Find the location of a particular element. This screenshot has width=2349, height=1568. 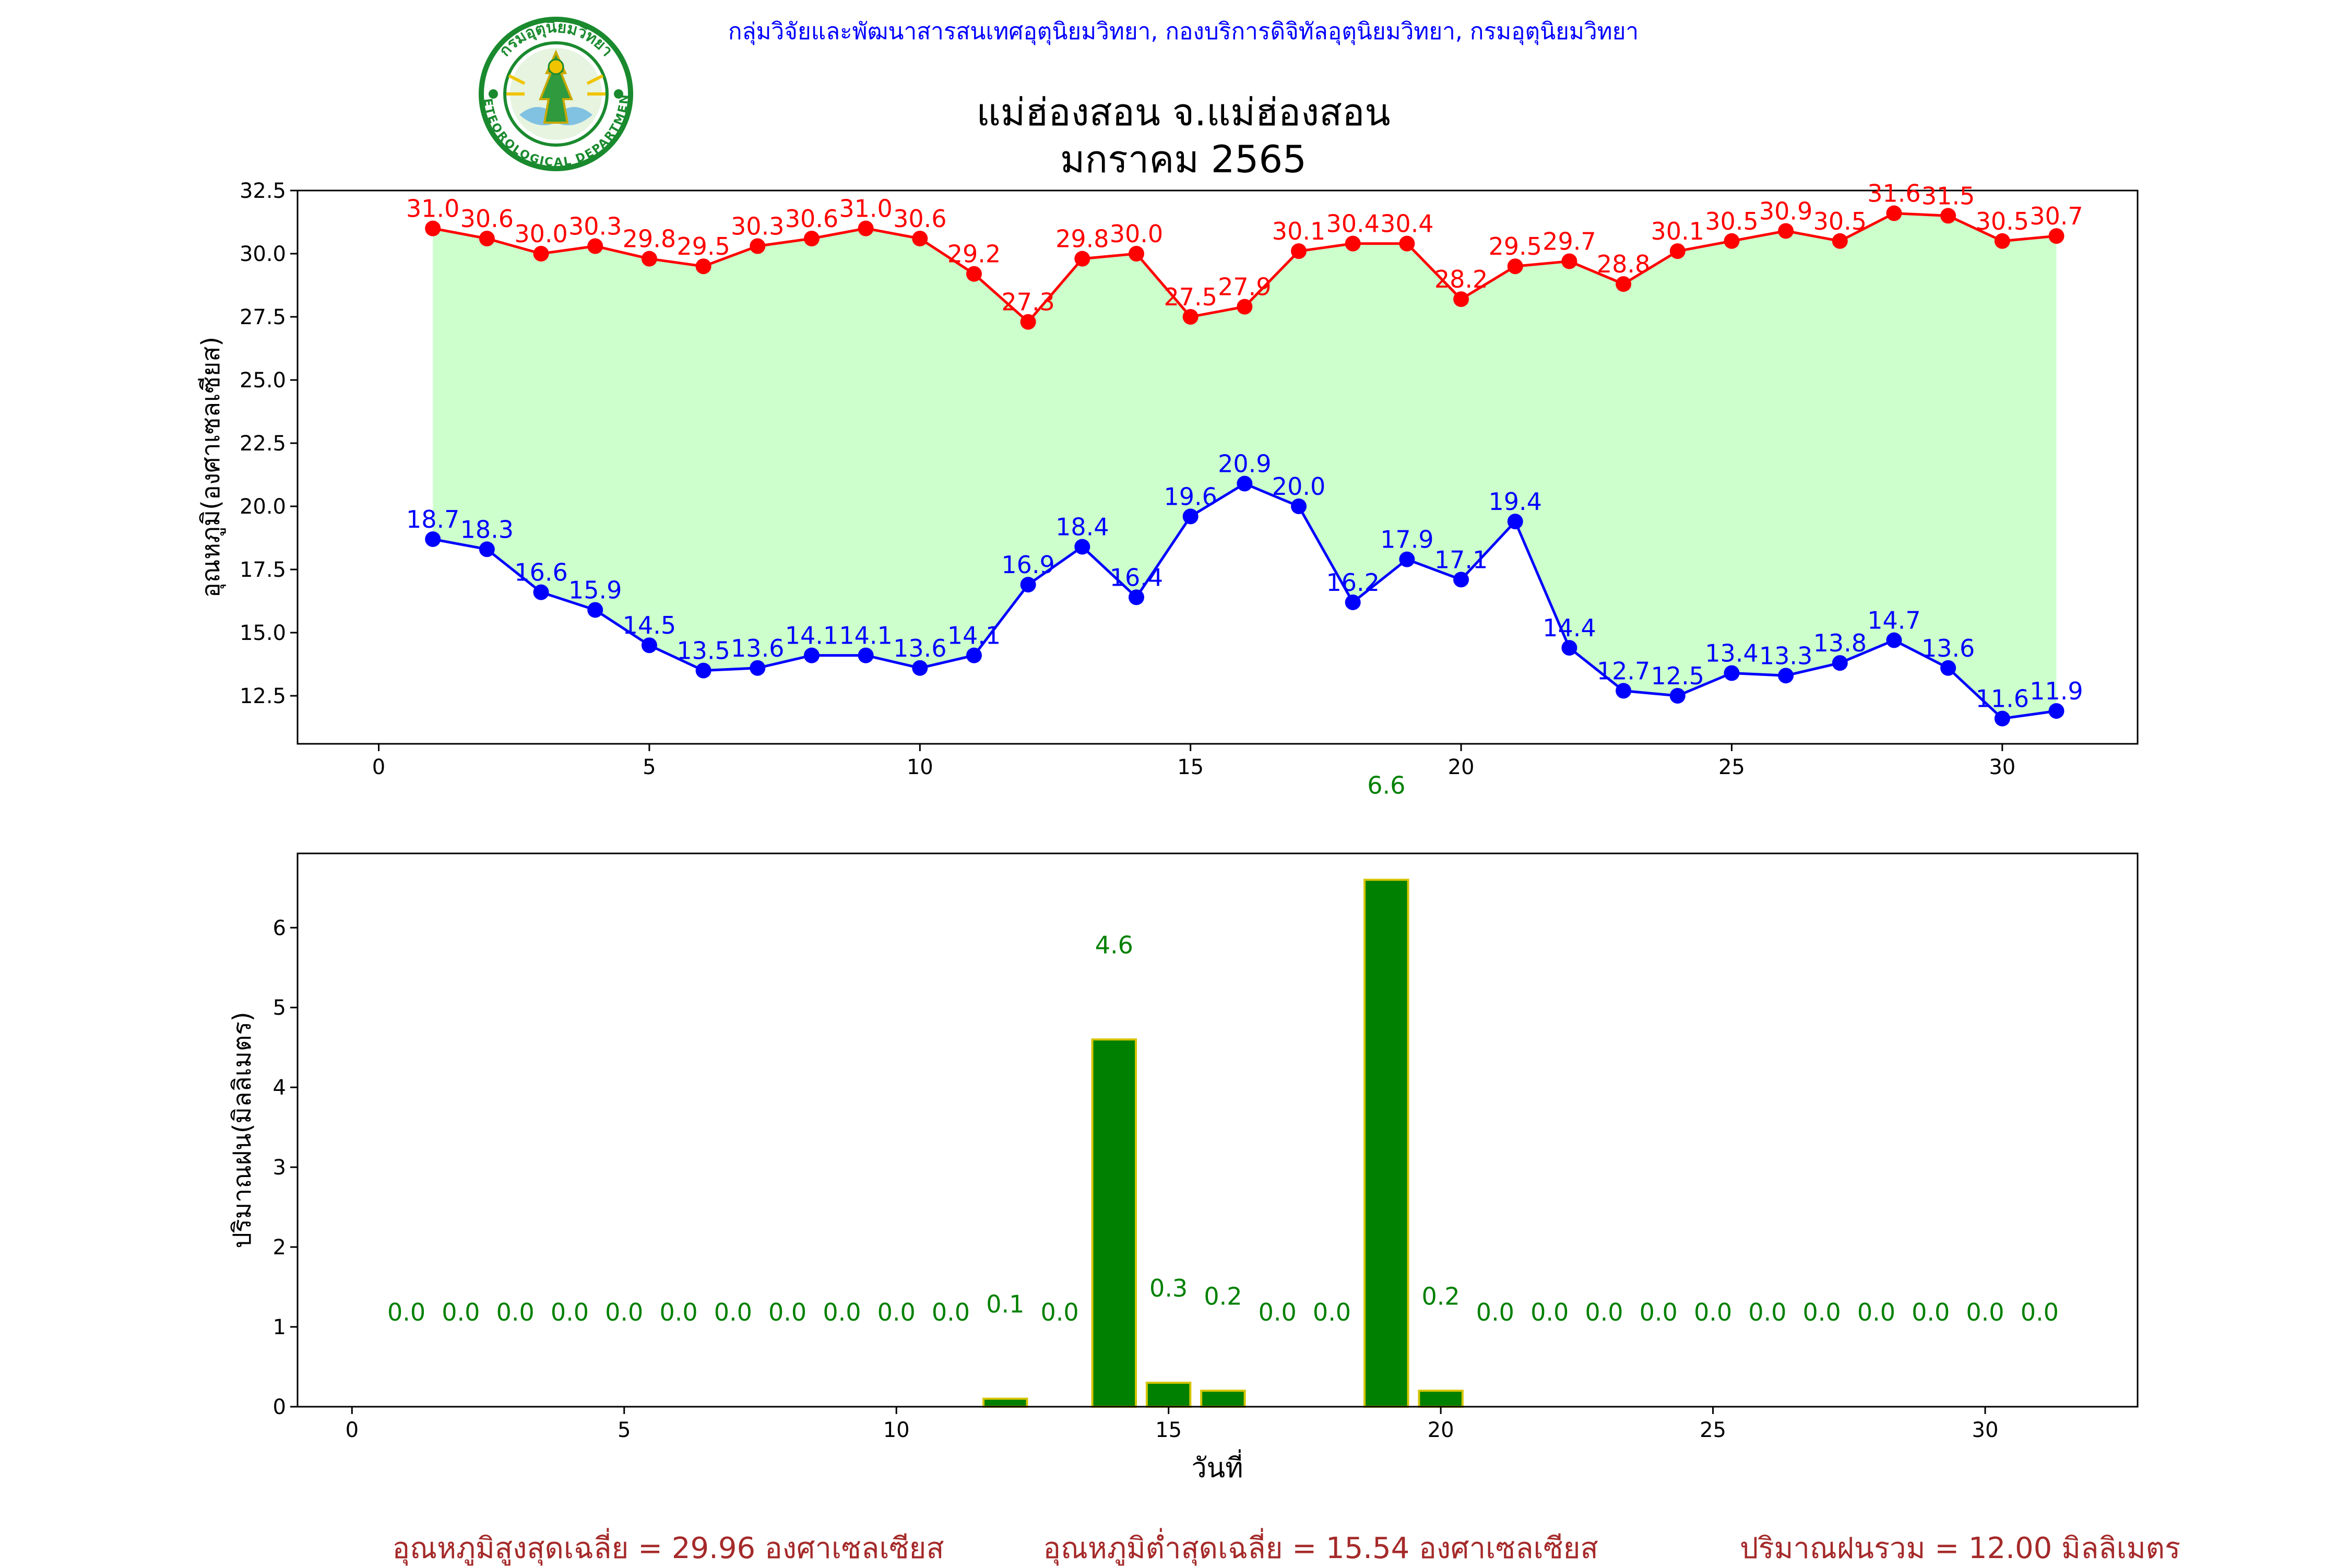

min-temperature-data-label: 20.0 is located at coordinates (1299, 486).